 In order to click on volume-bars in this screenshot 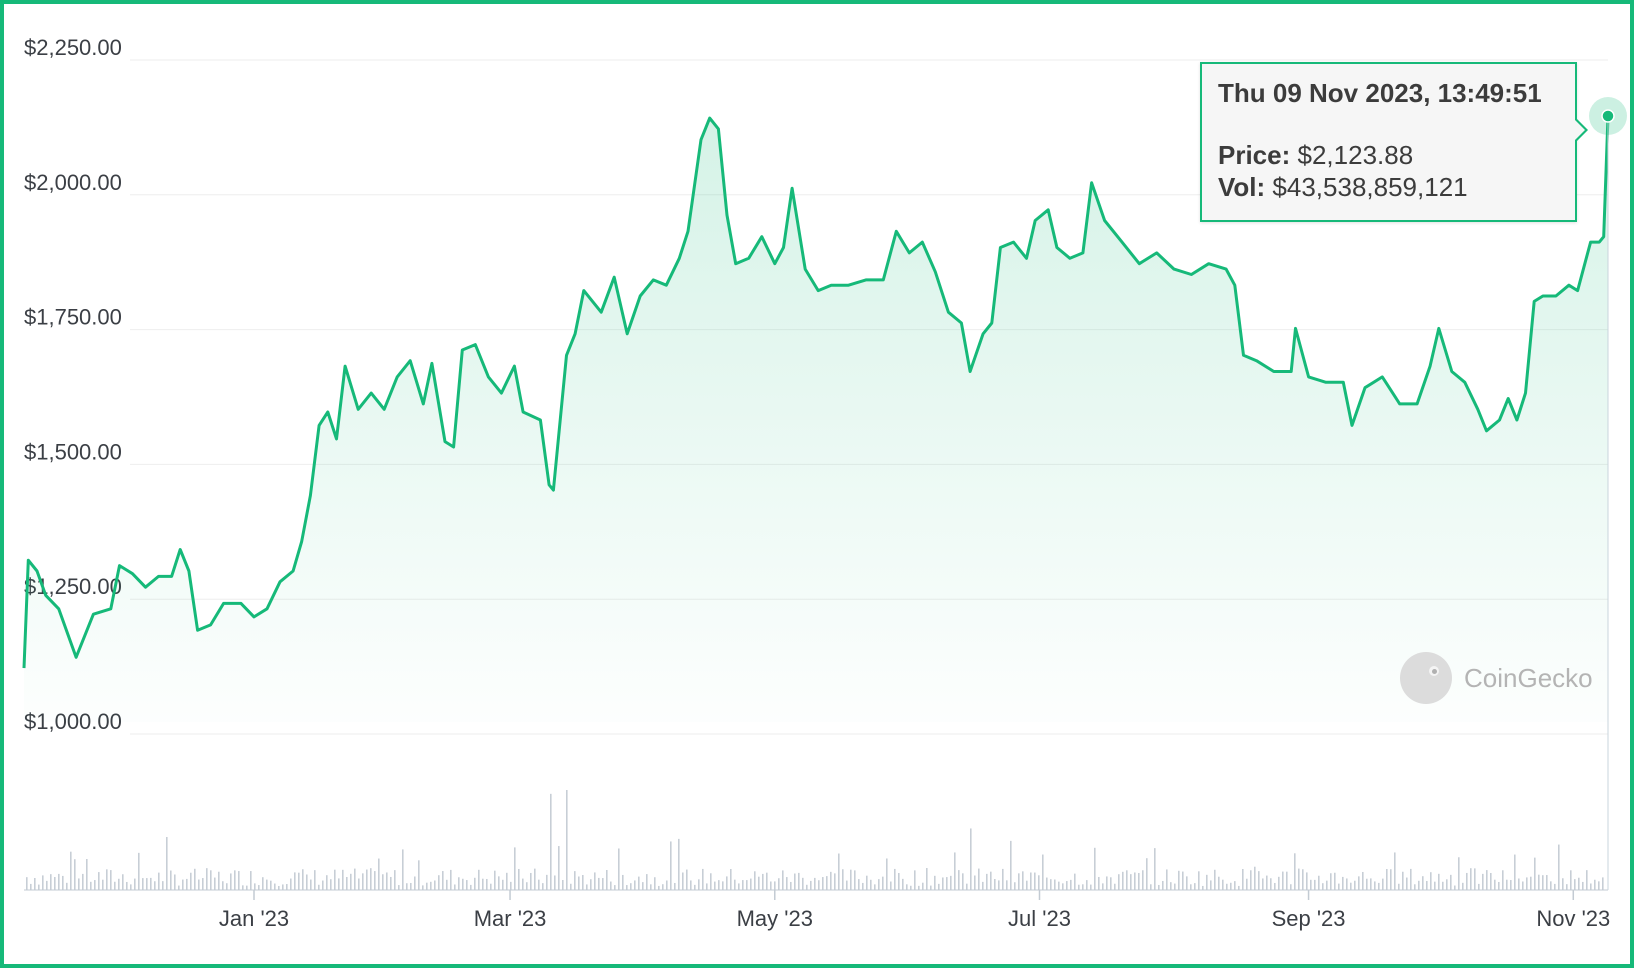, I will do `click(815, 840)`.